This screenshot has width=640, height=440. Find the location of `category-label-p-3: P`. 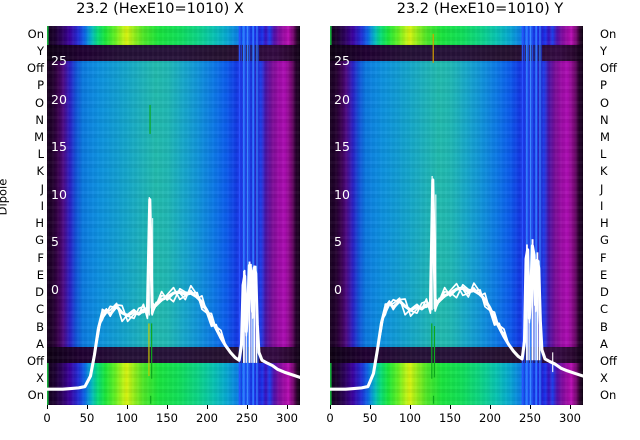

category-label-p-3: P is located at coordinates (40, 85).